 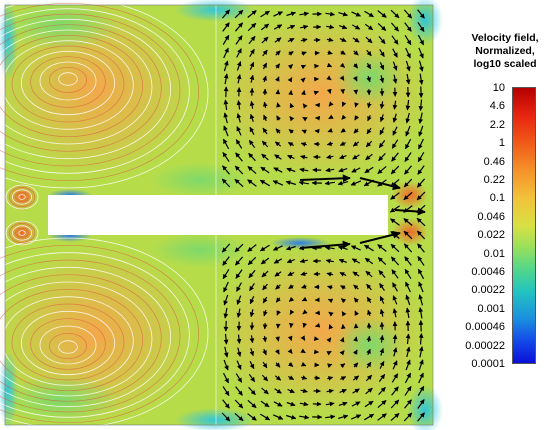 I want to click on colorbar-tick-label: 0.0046, so click(x=488, y=272).